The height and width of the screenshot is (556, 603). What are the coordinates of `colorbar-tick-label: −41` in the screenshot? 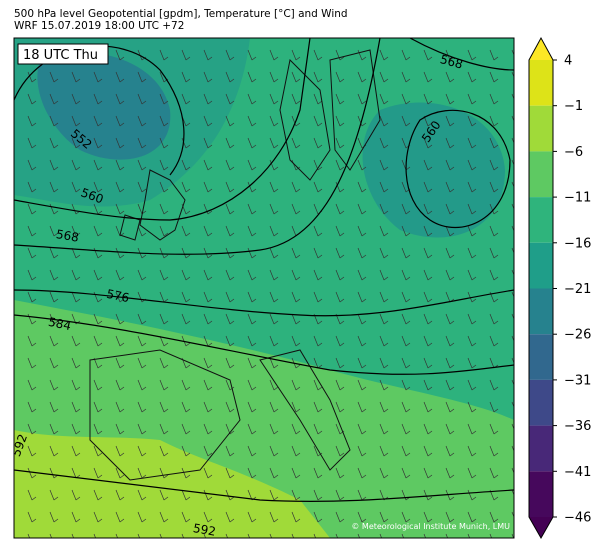 It's located at (577, 472).